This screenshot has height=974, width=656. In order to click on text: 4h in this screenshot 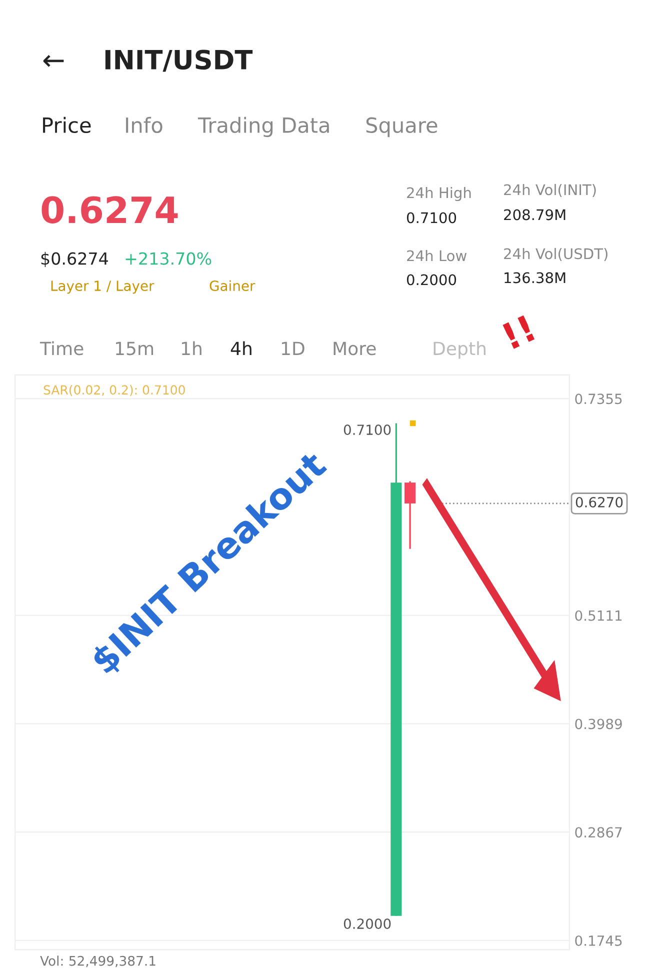, I will do `click(241, 348)`.